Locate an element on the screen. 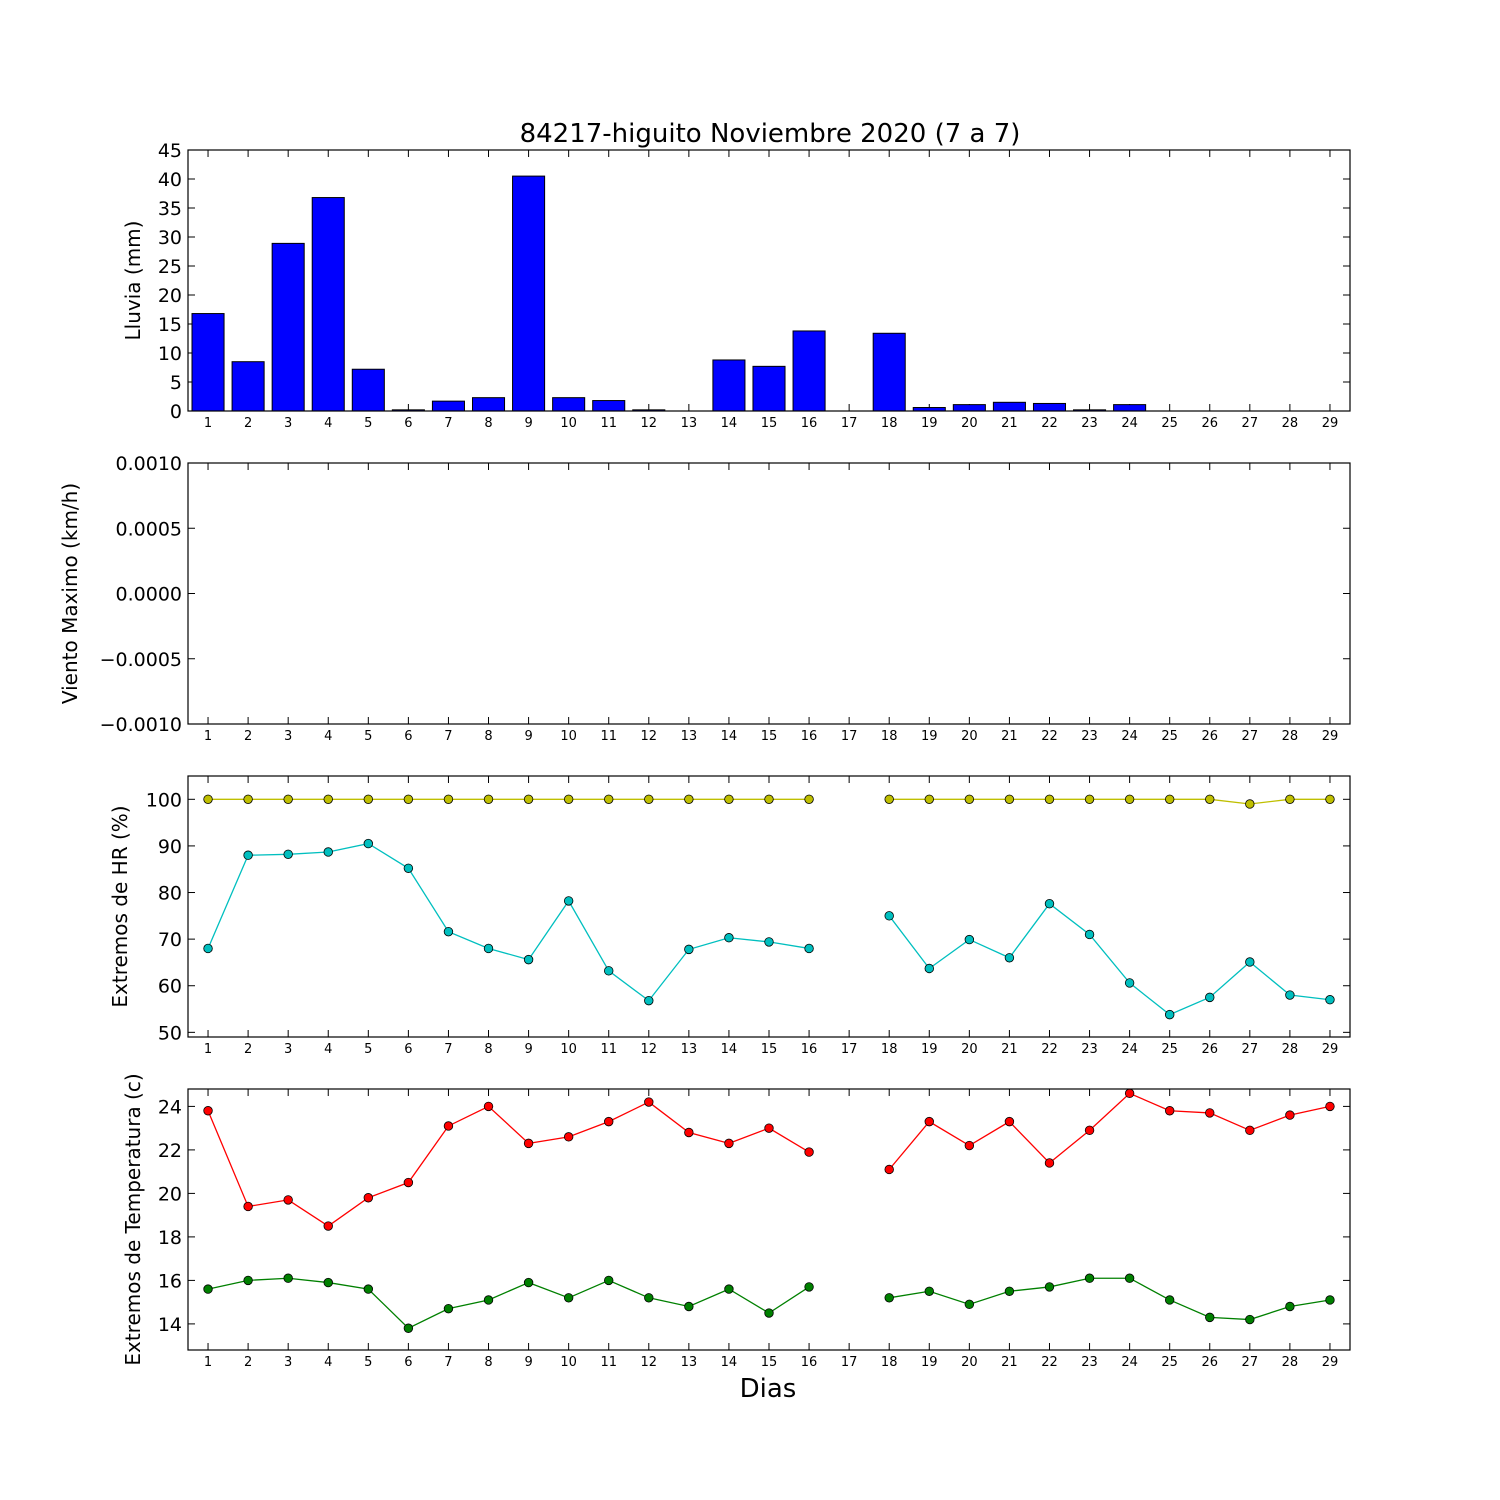  x-tick-label: 10 is located at coordinates (568, 1049).